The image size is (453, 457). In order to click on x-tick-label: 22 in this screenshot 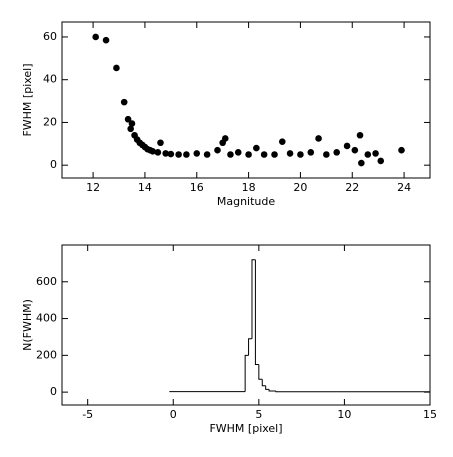, I will do `click(352, 187)`.